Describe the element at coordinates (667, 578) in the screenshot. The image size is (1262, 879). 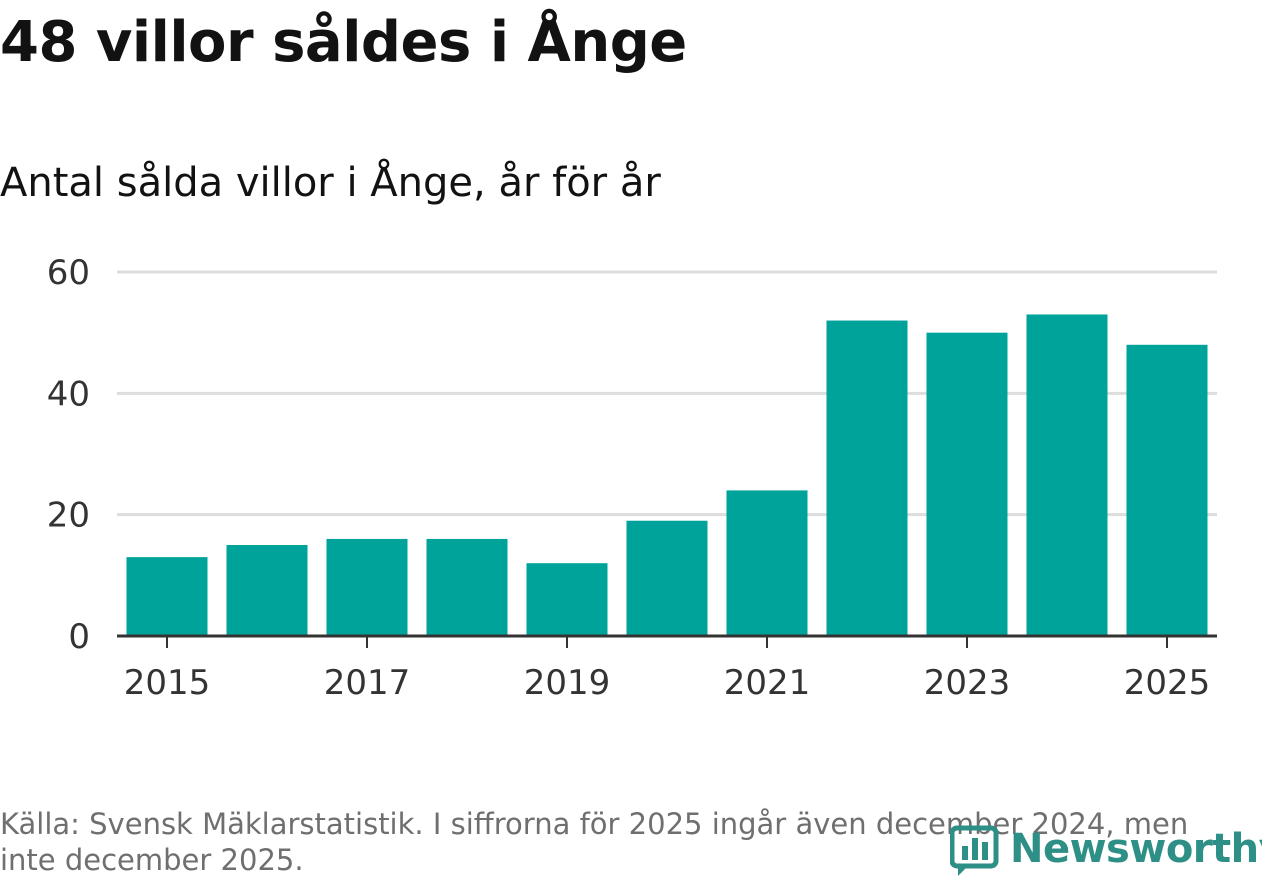
I see `bar-2020` at that location.